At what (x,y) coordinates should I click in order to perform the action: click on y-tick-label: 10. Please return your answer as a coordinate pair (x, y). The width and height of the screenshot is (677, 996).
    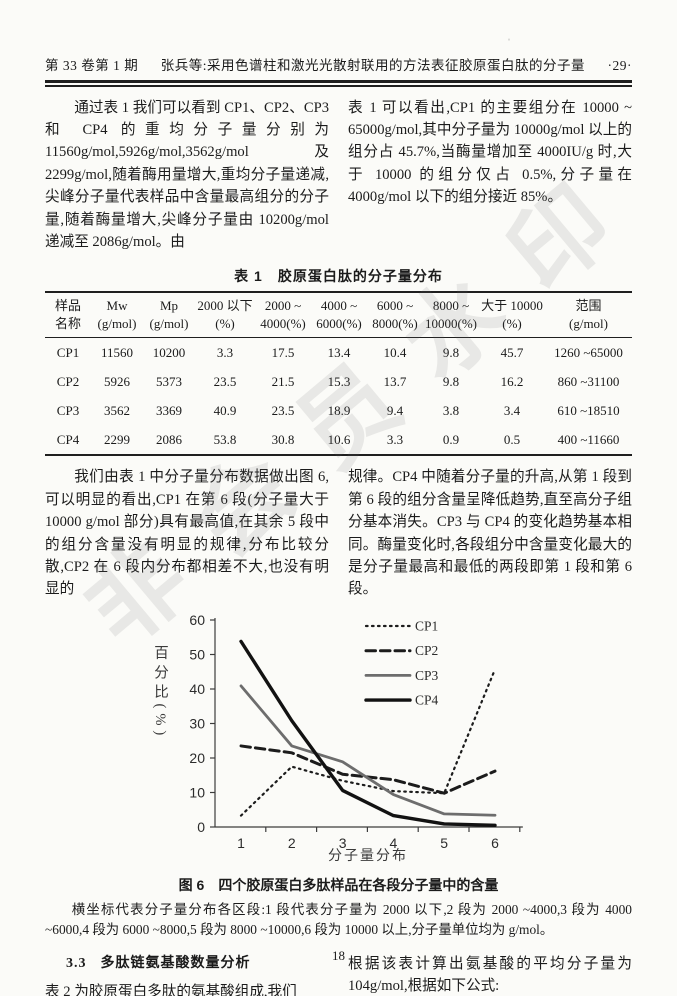
    Looking at the image, I should click on (197, 792).